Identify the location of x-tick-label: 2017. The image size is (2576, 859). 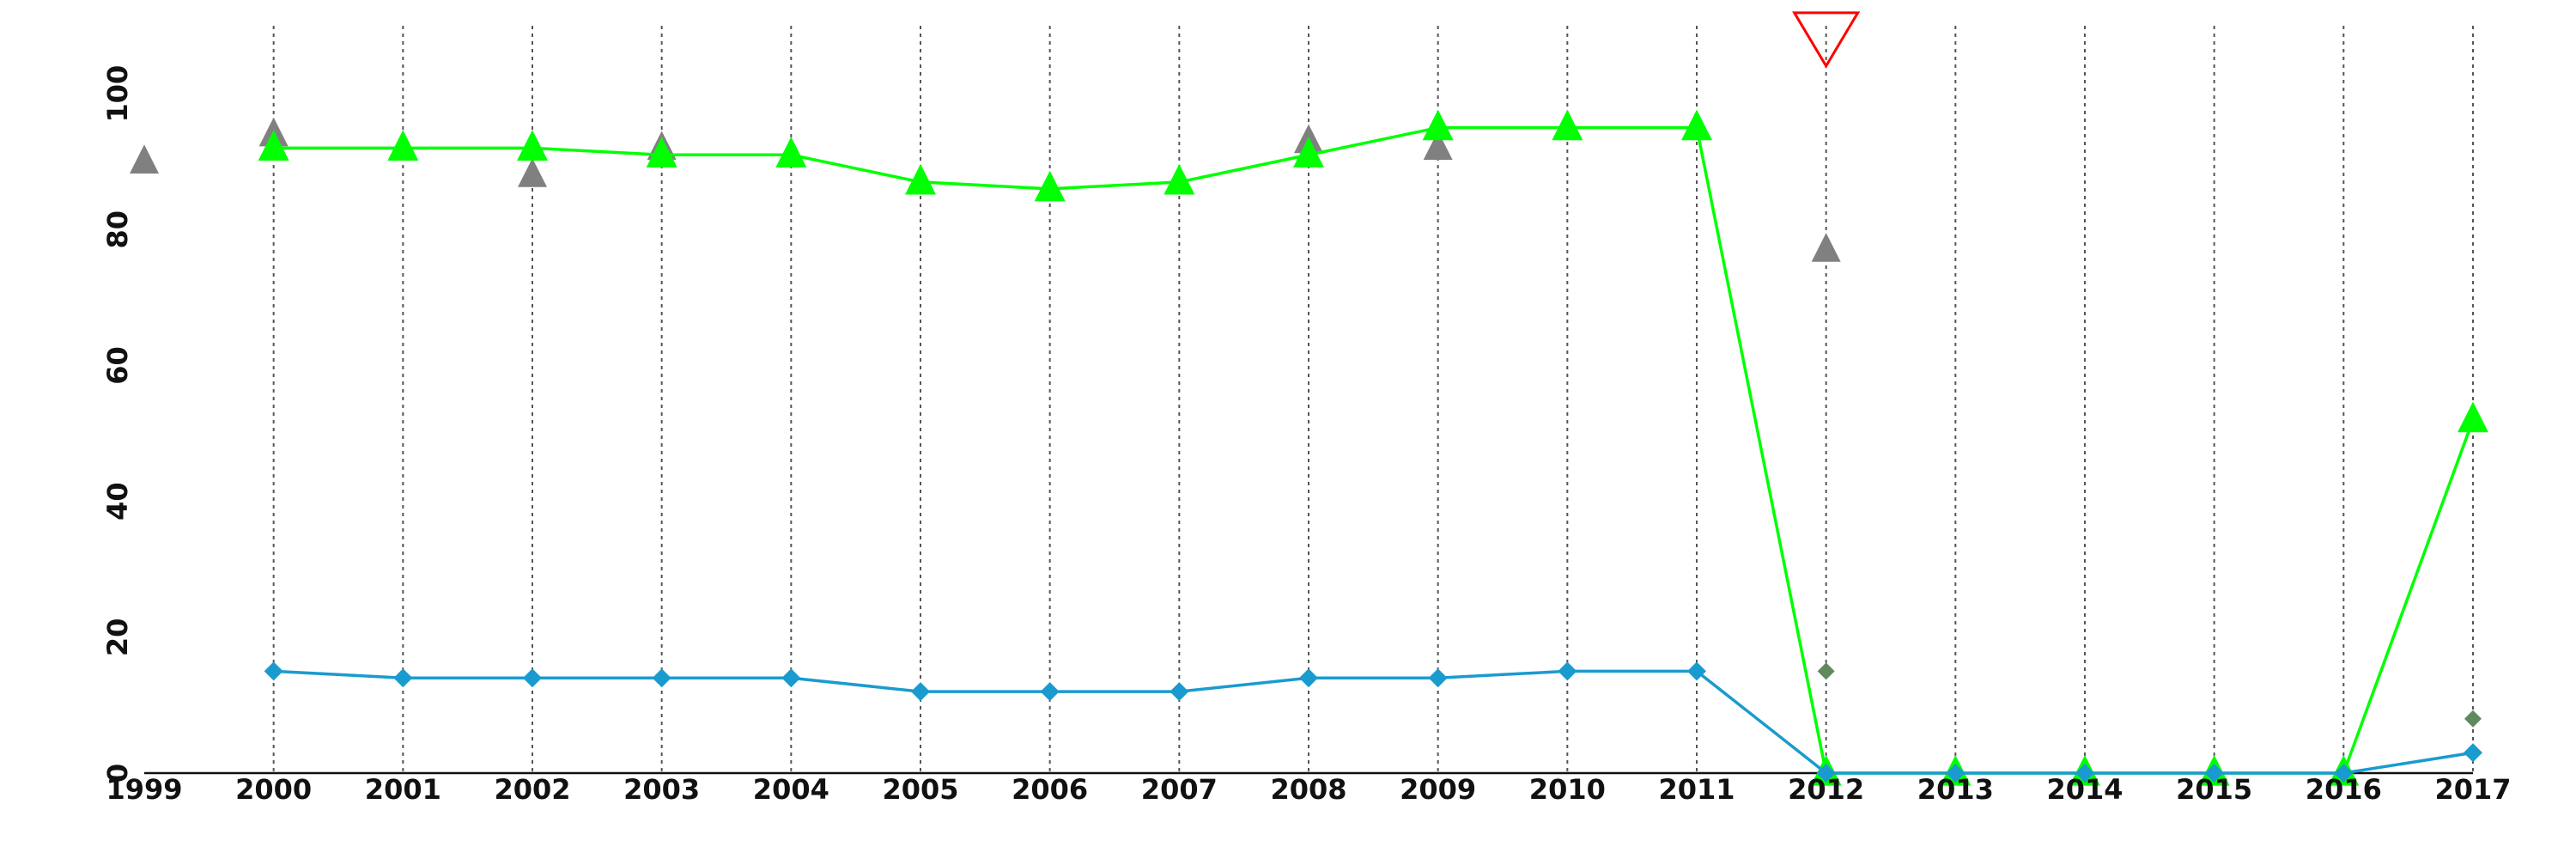
(2472, 789).